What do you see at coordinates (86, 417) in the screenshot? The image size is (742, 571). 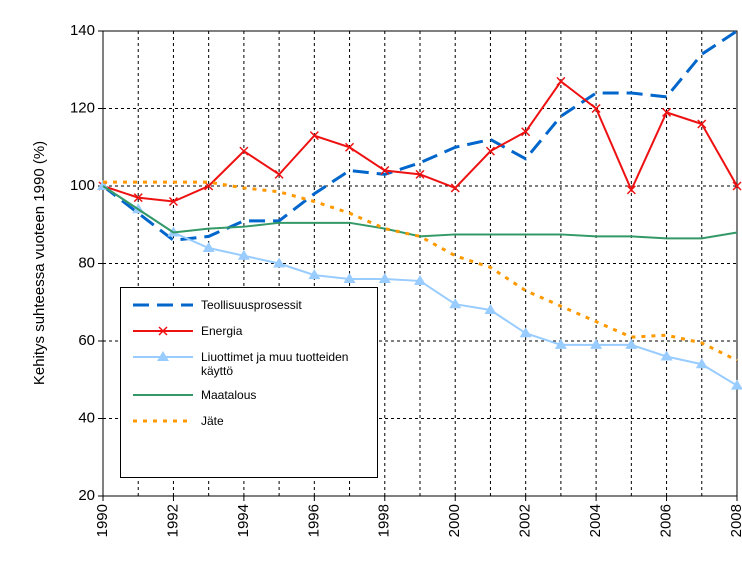 I see `y-tick-label: 40` at bounding box center [86, 417].